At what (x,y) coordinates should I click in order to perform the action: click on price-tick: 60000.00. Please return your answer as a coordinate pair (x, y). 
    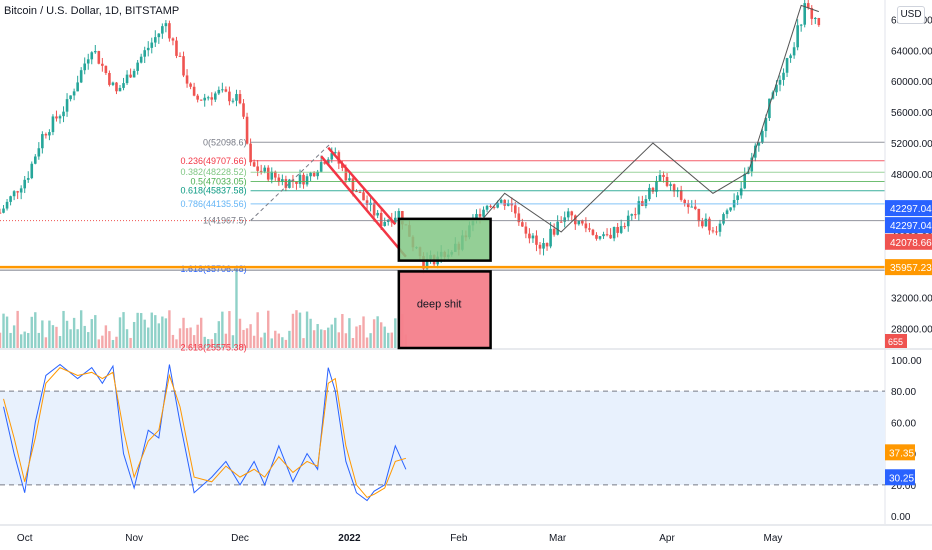
    Looking at the image, I should click on (911, 82).